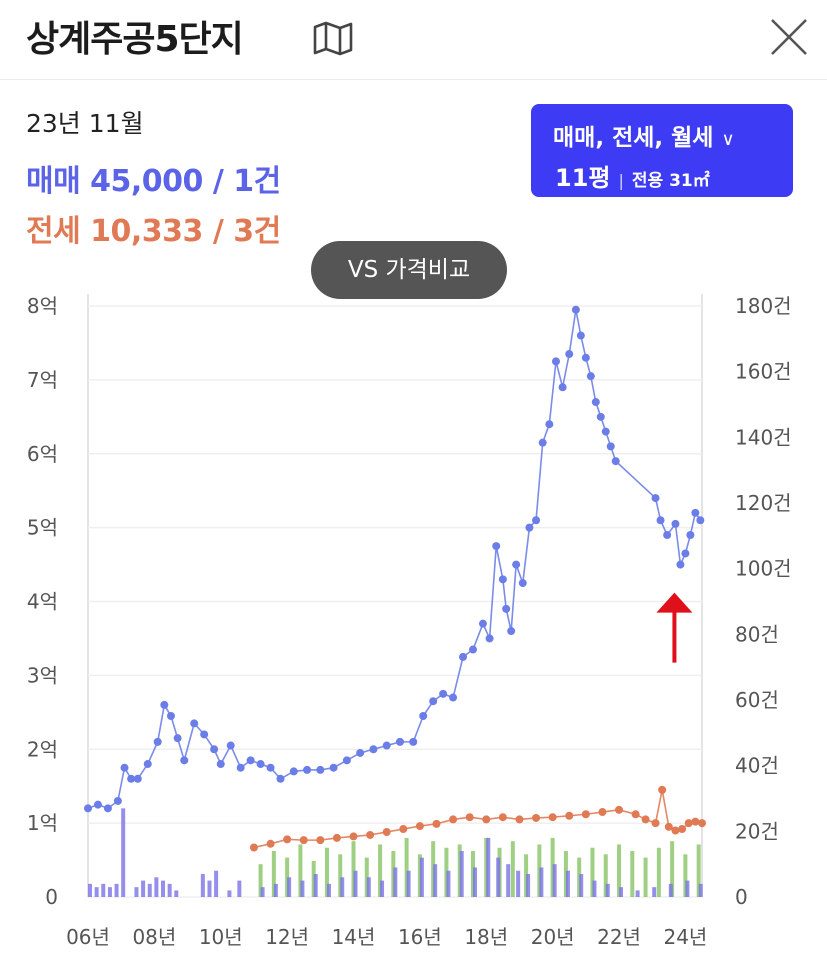 Image resolution: width=827 pixels, height=969 pixels. Describe the element at coordinates (674, 602) in the screenshot. I see `annotation-arrow-head` at that location.